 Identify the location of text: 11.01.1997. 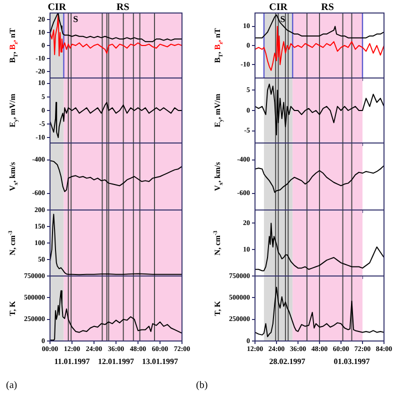
(72, 361).